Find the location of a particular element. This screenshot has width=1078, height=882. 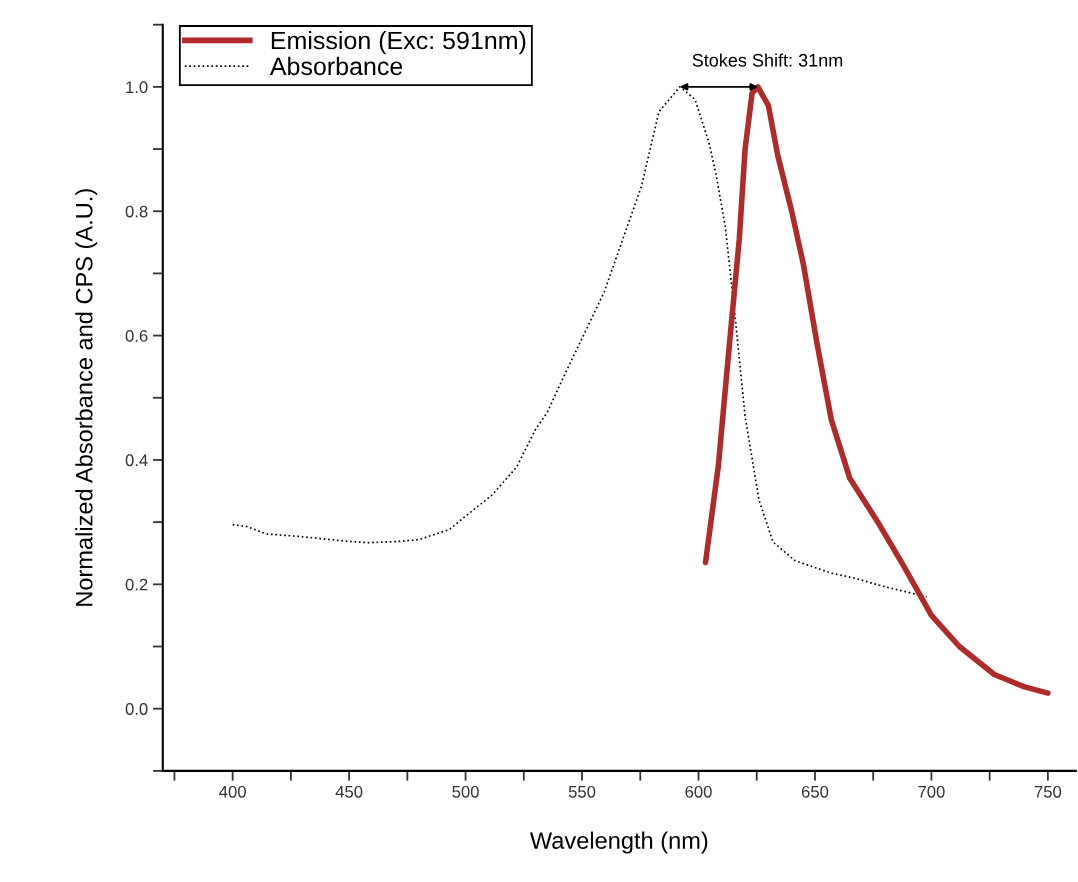

legend-label: Absorbance is located at coordinates (336, 66).